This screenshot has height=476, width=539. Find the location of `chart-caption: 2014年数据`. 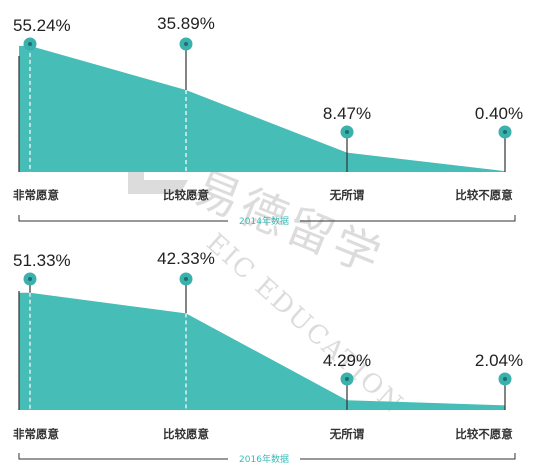

chart-caption: 2014年数据 is located at coordinates (264, 221).